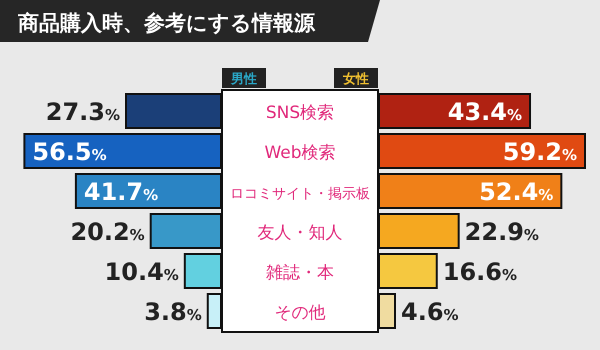  What do you see at coordinates (300, 194) in the screenshot?
I see `y-tick-label: ロコミサイト・掲示板` at bounding box center [300, 194].